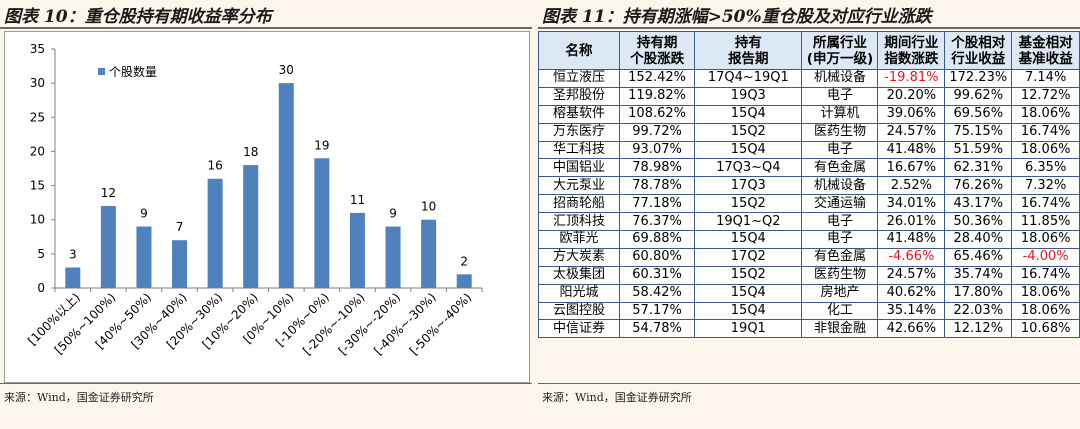  Describe the element at coordinates (840, 204) in the screenshot. I see `table-cell: 交通运输` at that location.